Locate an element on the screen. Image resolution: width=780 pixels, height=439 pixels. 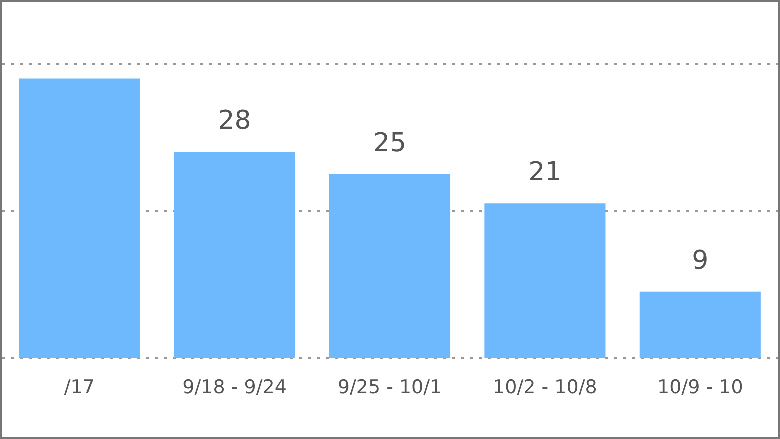
data-label: 9 is located at coordinates (700, 261).